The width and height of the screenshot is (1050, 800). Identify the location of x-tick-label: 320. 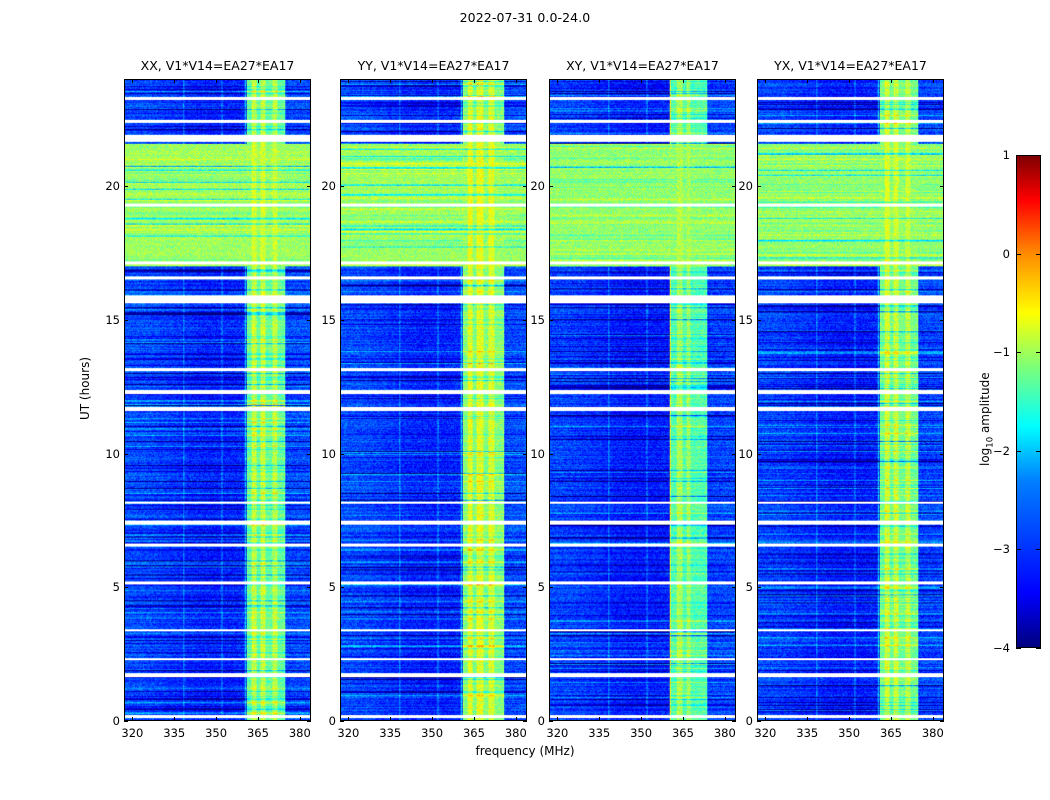
(765, 733).